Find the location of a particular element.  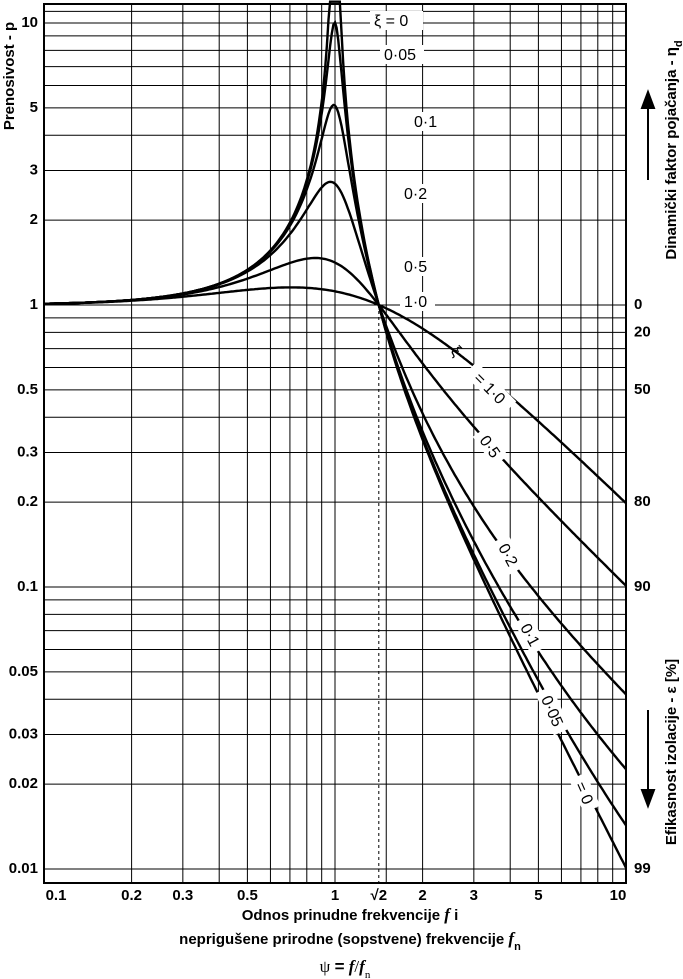

curve-label-top: 1·0 is located at coordinates (415, 302).